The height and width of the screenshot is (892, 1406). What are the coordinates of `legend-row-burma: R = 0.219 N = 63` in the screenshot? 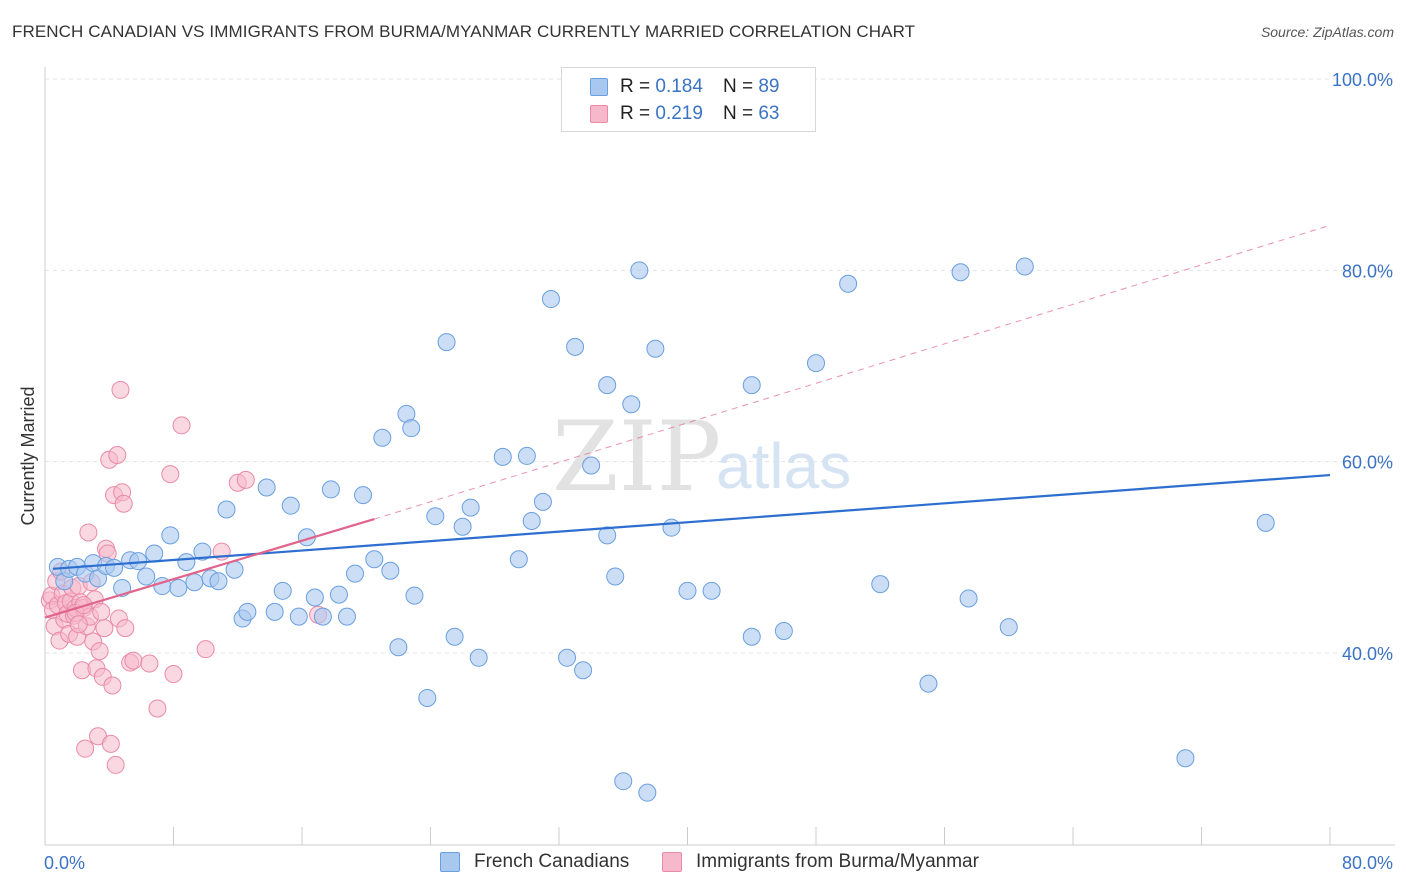 It's located at (670, 114).